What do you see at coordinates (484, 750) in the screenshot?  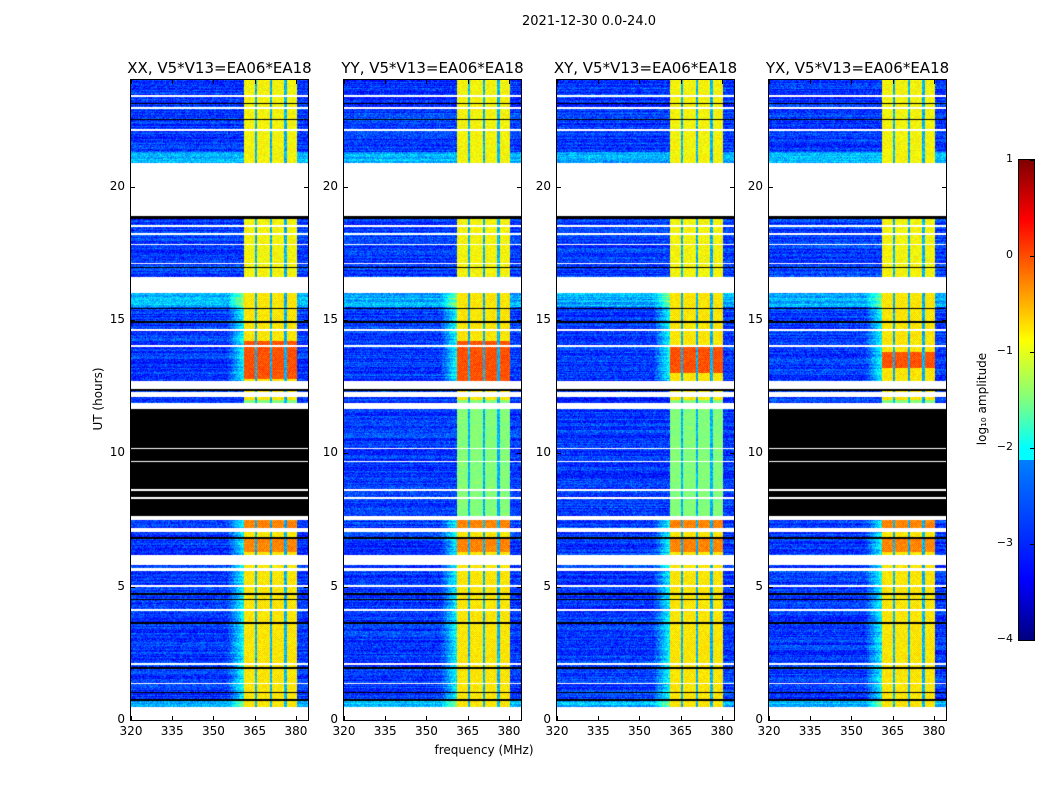 I see `x-axis-label: frequency (MHz)` at bounding box center [484, 750].